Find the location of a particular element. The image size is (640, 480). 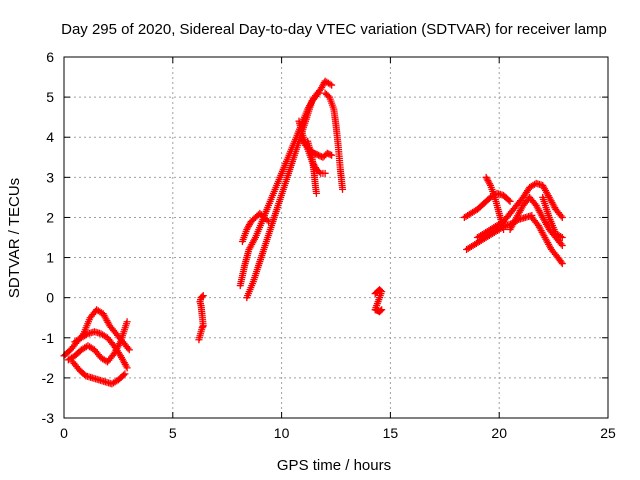

y-tick-label: -1 is located at coordinates (48, 338).